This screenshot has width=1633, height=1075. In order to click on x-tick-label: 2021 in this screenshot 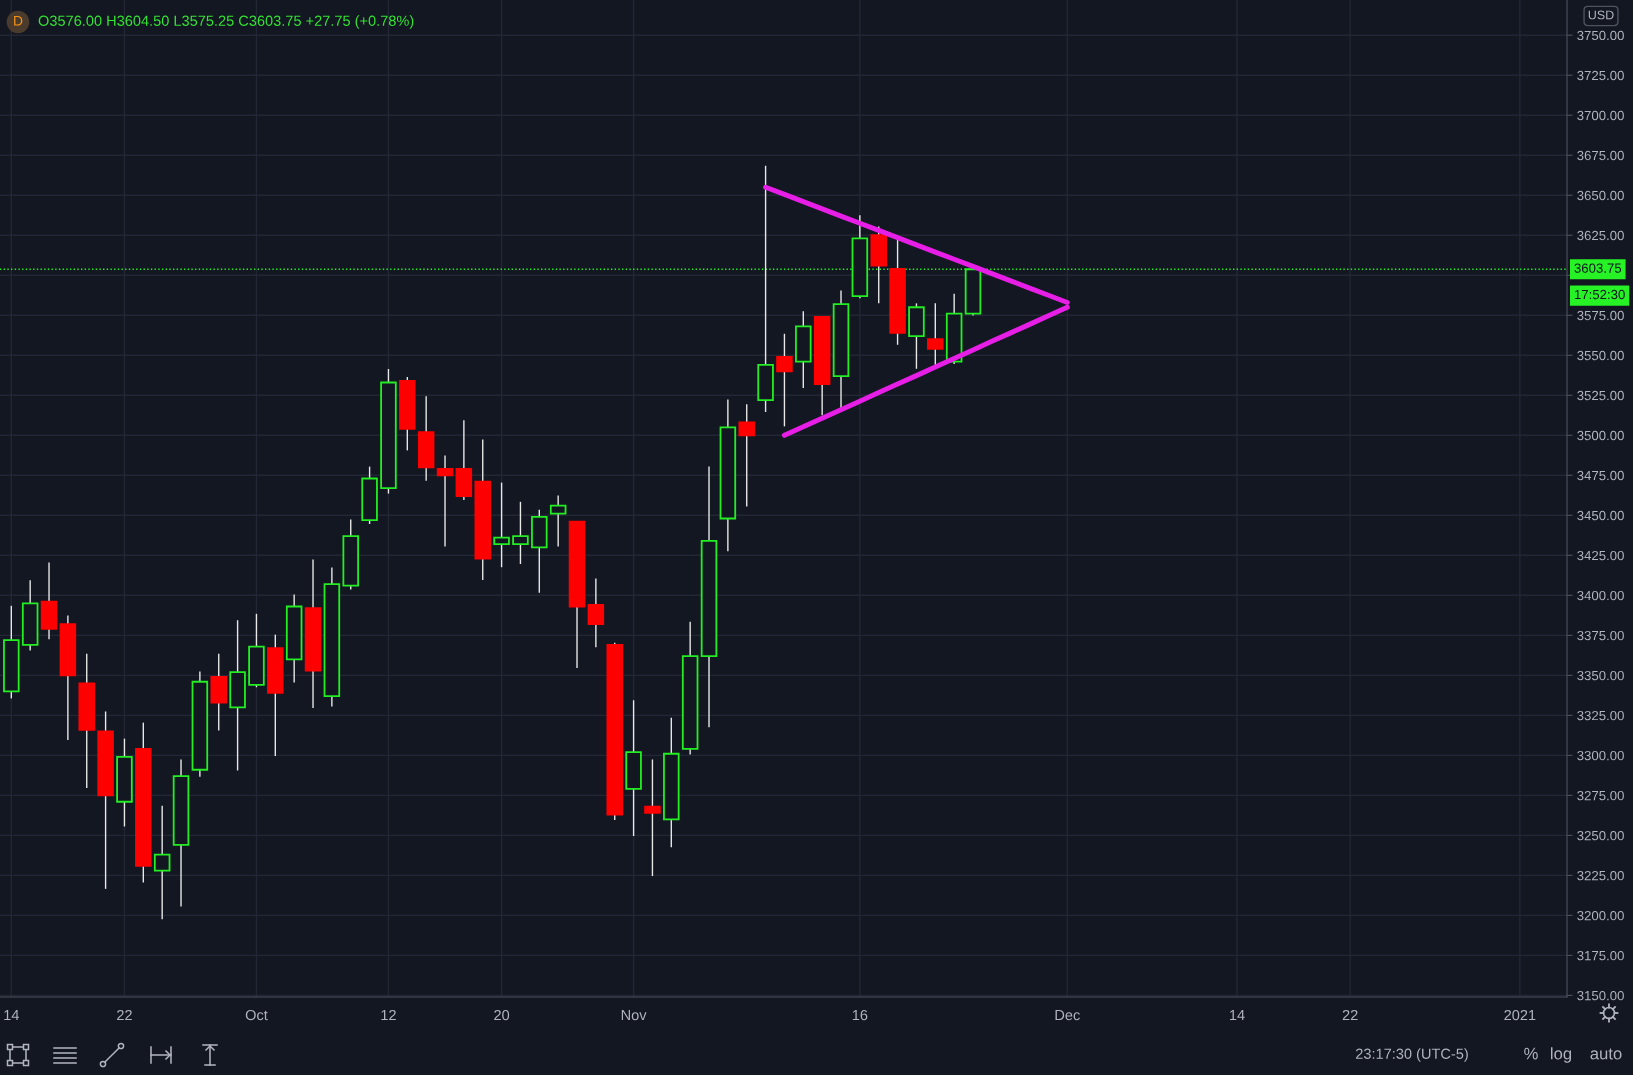, I will do `click(1520, 1015)`.